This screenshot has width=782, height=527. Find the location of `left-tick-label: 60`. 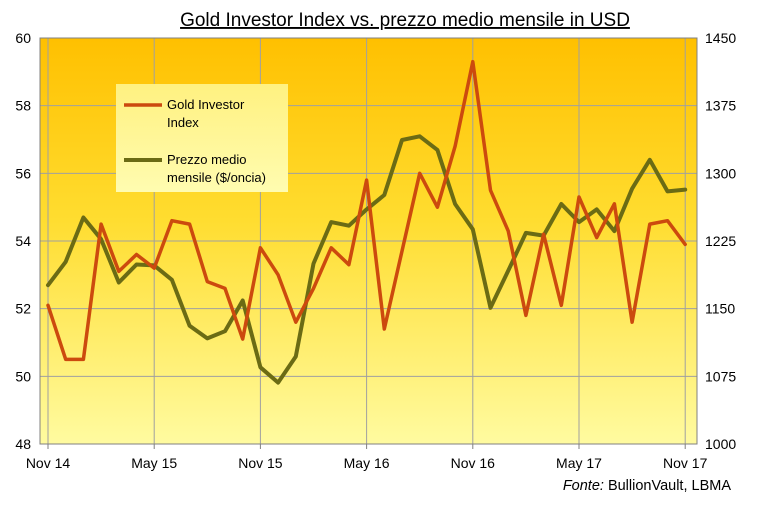

left-tick-label: 60 is located at coordinates (23, 38).